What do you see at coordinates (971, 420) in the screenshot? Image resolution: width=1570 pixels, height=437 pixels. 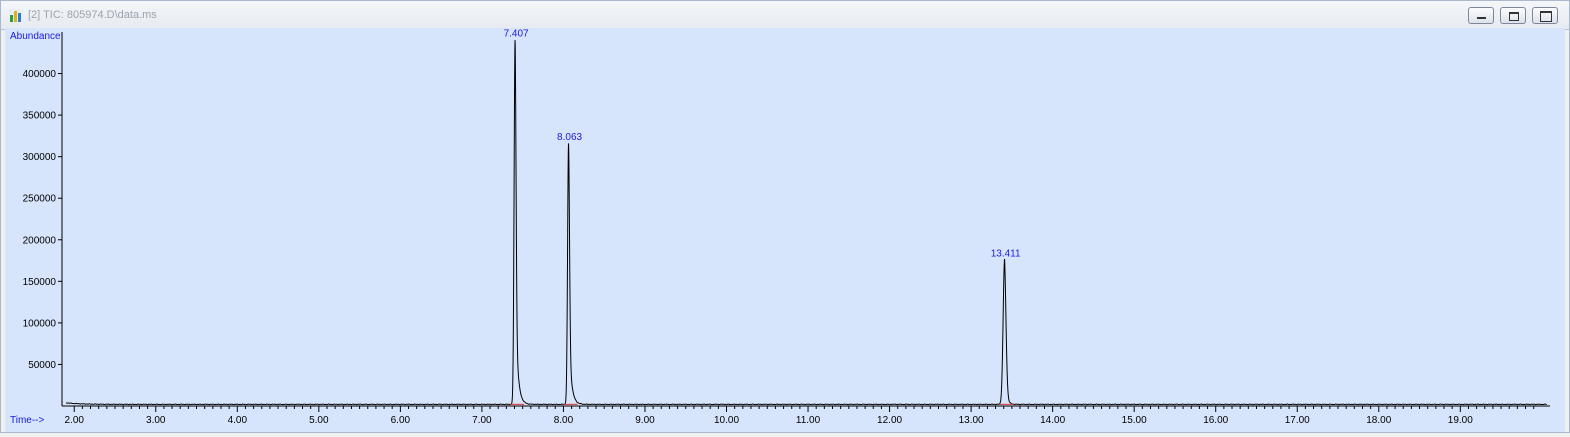 I see `x-tick-label: 13.00` at bounding box center [971, 420].